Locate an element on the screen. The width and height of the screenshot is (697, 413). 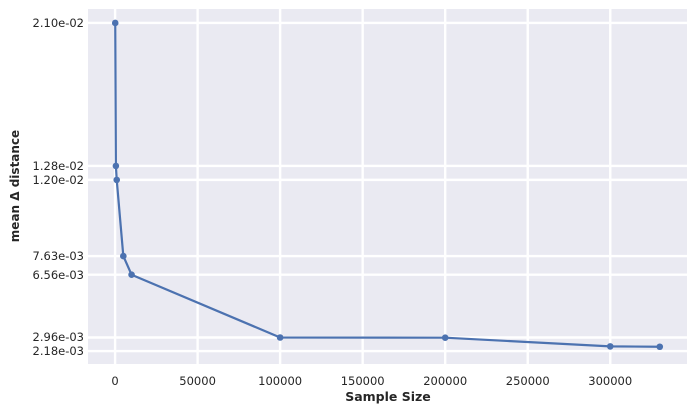
y-tick-label: 1.20e-02 is located at coordinates (58, 179).